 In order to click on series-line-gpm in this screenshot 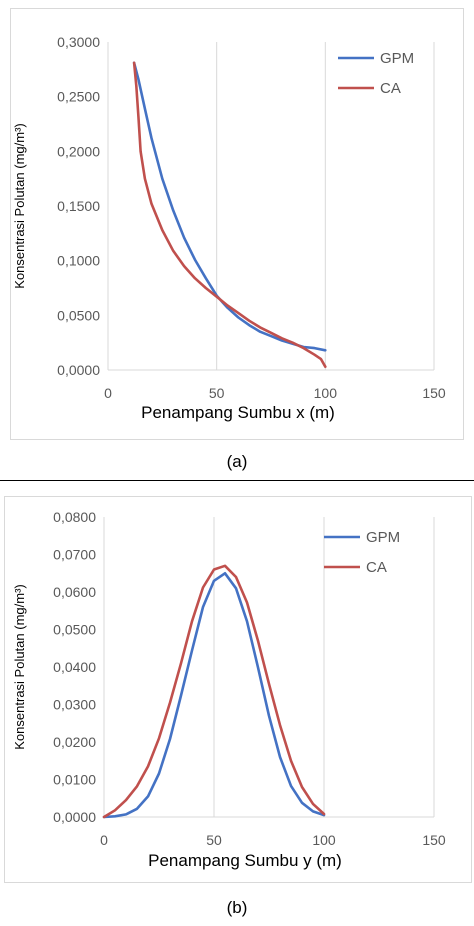, I will do `click(214, 695)`.